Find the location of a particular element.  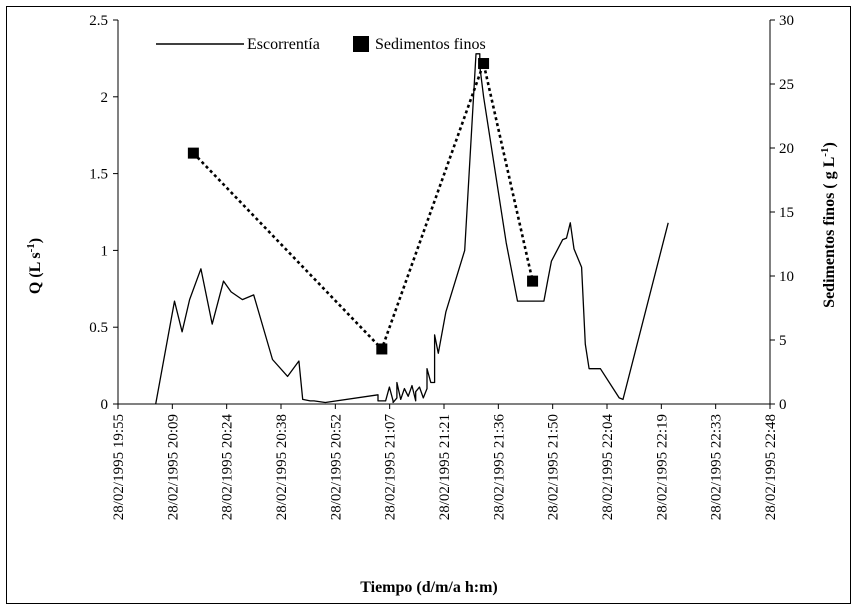

y-left-tick-label: 0.5 is located at coordinates (98, 328).